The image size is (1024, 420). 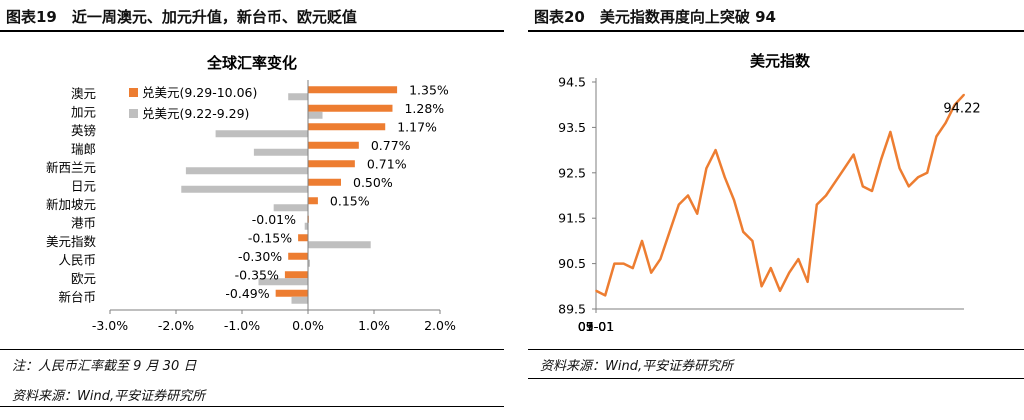 I want to click on x-tick-label: -1.0%, so click(x=242, y=325).